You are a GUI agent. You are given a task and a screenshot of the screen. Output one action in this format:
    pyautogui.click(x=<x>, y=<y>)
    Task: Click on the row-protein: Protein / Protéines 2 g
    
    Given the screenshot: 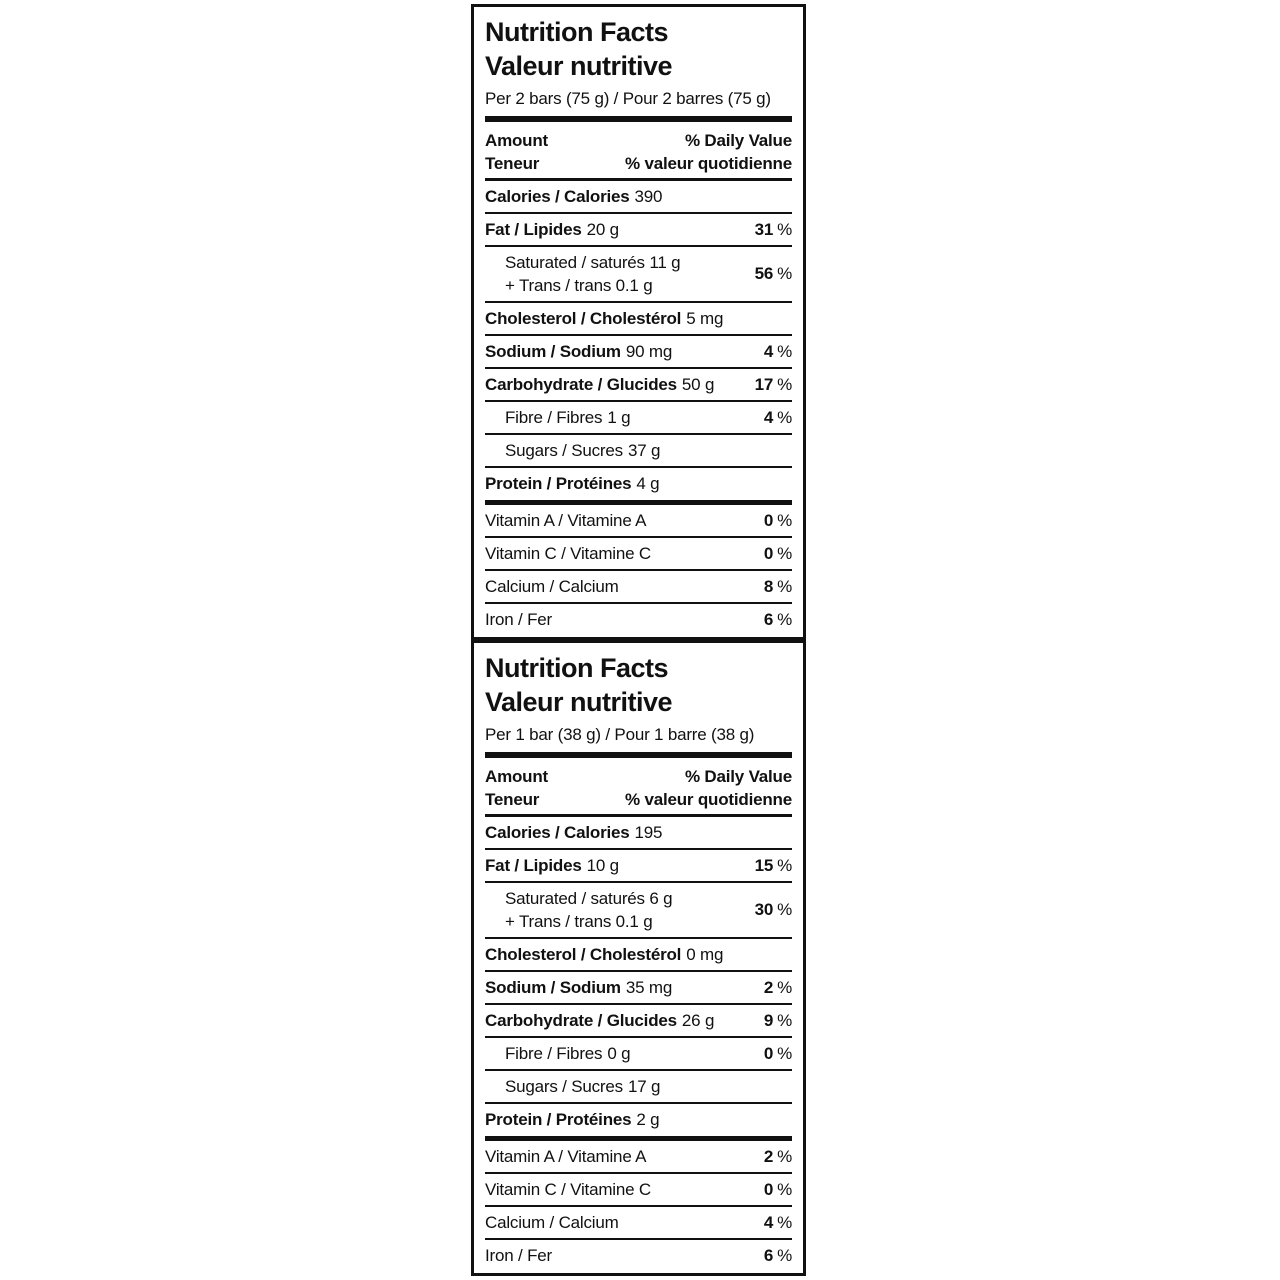 What is the action you would take?
    pyautogui.click(x=572, y=1119)
    